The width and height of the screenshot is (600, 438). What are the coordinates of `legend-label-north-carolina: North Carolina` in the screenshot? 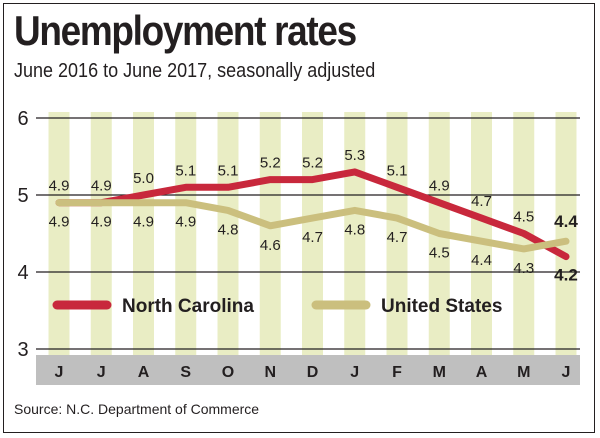 It's located at (188, 306).